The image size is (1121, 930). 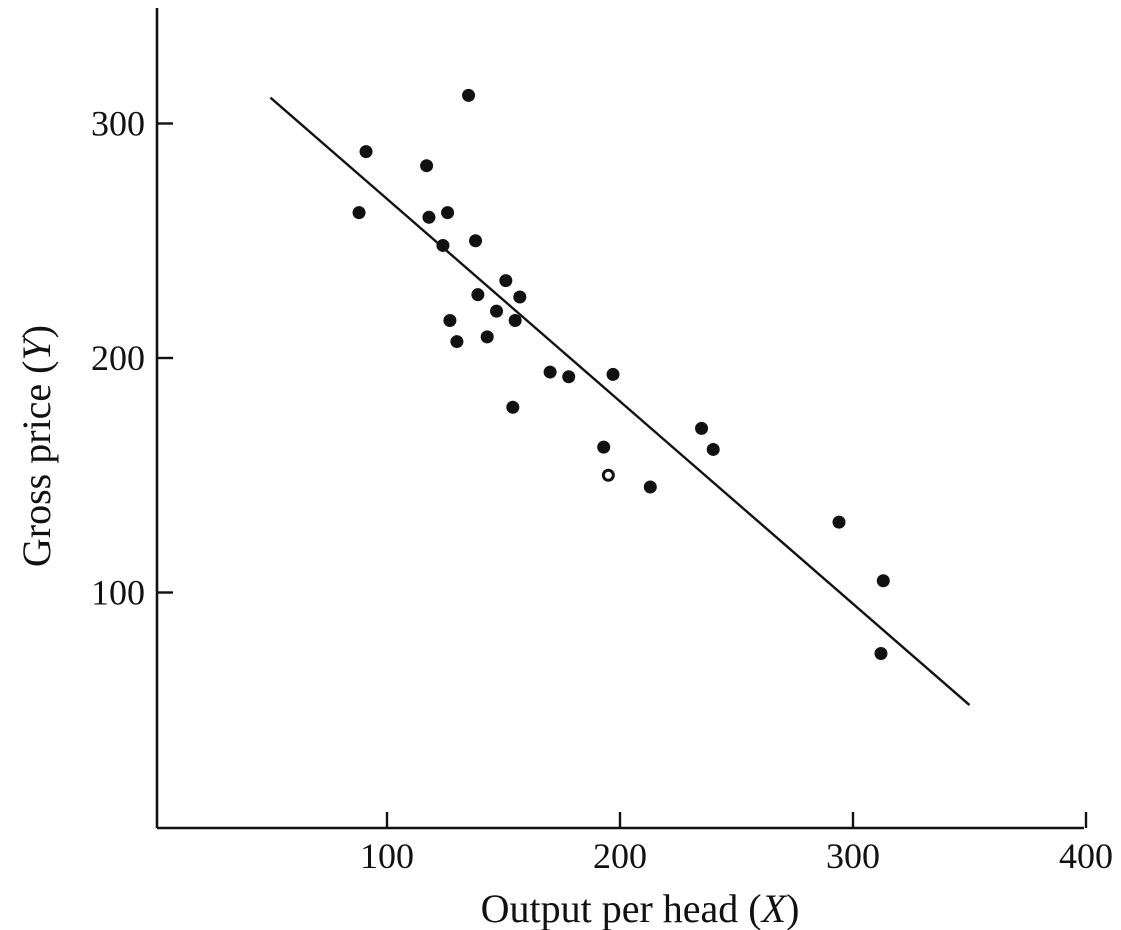 What do you see at coordinates (118, 358) in the screenshot?
I see `y-tick-label-200: 200` at bounding box center [118, 358].